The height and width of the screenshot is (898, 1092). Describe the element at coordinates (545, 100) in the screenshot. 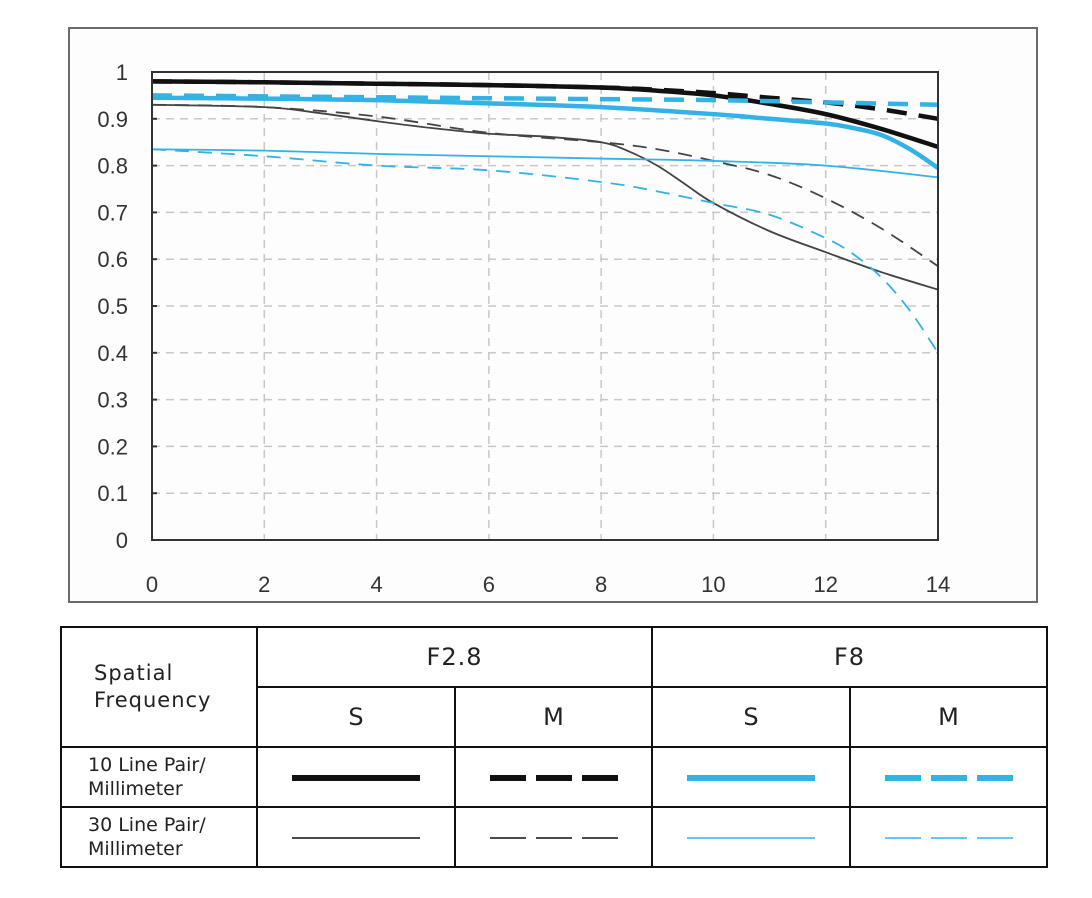

I see `series-line-f8-m-10-line-pair-millimeter` at that location.